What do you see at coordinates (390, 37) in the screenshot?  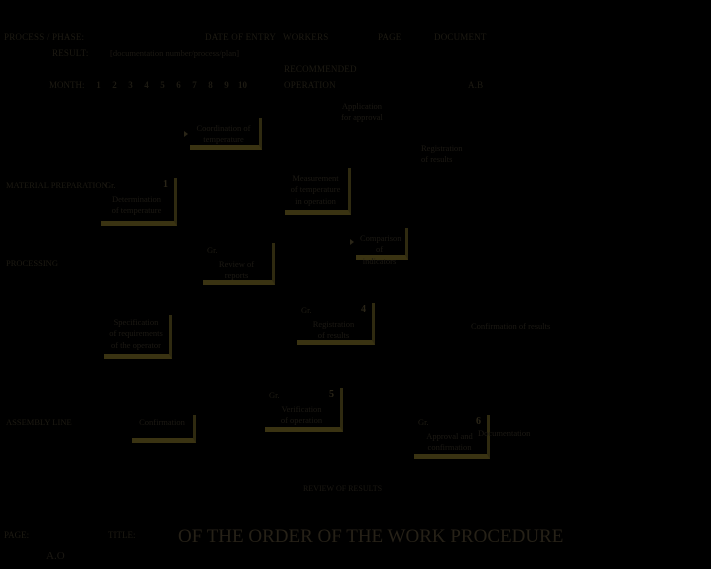 I see `header-page-label: PAGE` at bounding box center [390, 37].